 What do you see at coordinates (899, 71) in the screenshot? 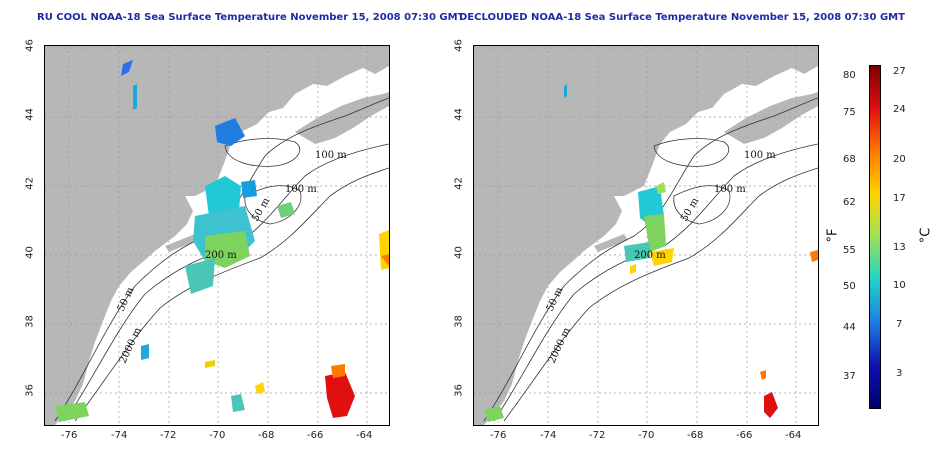
I see `celsius-tick: 27` at bounding box center [899, 71].